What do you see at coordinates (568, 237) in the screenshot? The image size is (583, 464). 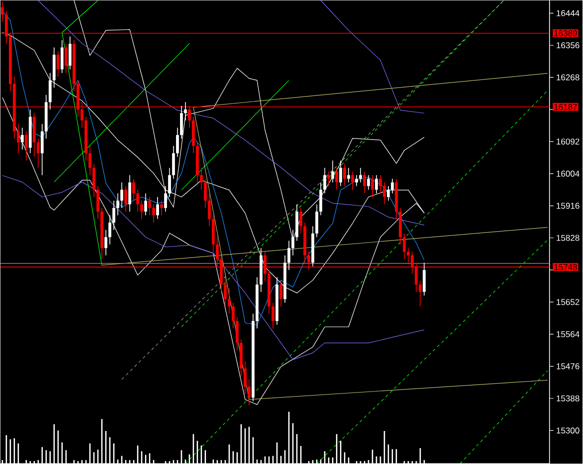 I see `y-tick-label: 15828` at bounding box center [568, 237].